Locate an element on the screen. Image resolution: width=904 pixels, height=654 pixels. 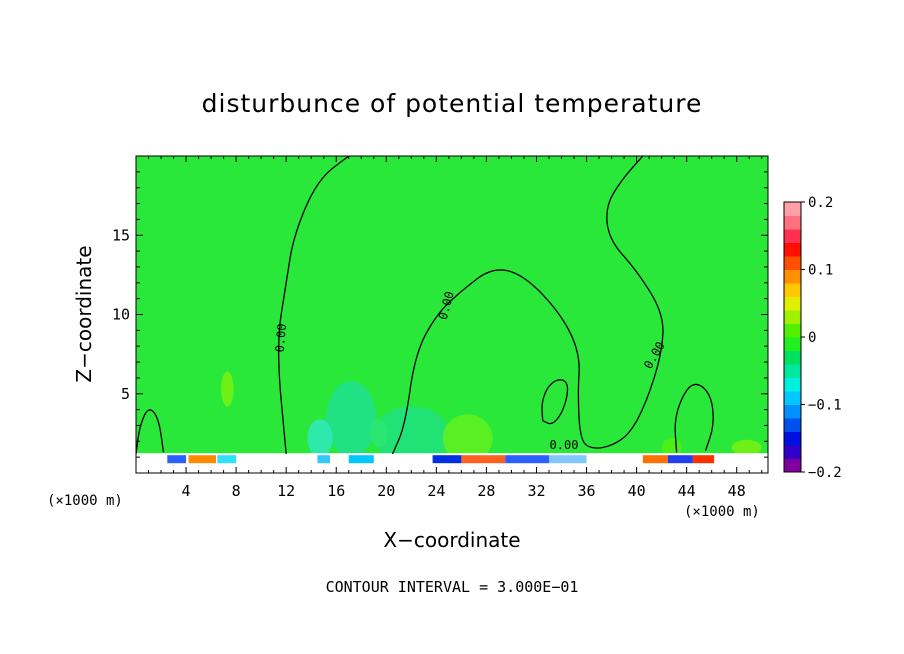
colorbar-tick-label: 0 is located at coordinates (812, 338).